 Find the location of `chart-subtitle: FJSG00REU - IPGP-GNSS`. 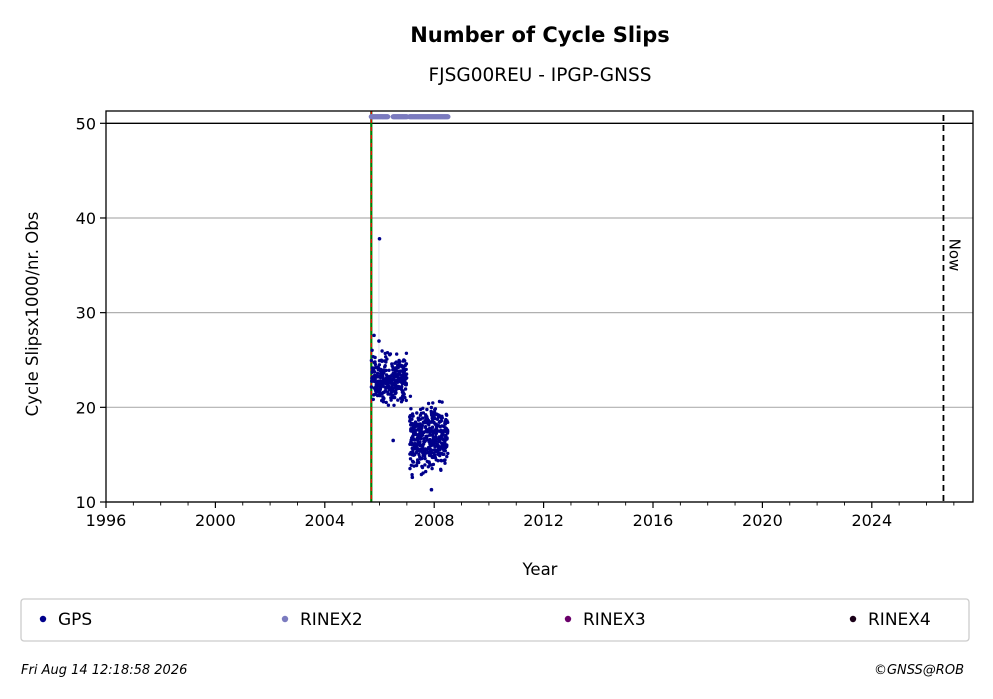

chart-subtitle: FJSG00REU - IPGP-GNSS is located at coordinates (540, 75).